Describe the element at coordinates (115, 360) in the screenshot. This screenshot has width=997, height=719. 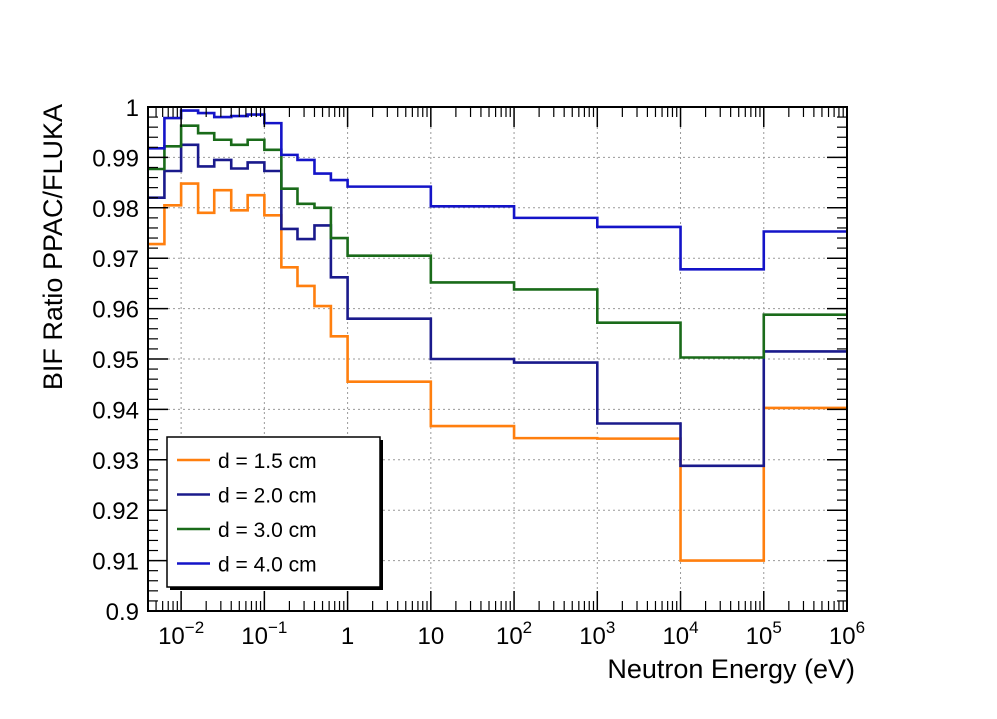
I see `y-tick-label: 0.95` at that location.